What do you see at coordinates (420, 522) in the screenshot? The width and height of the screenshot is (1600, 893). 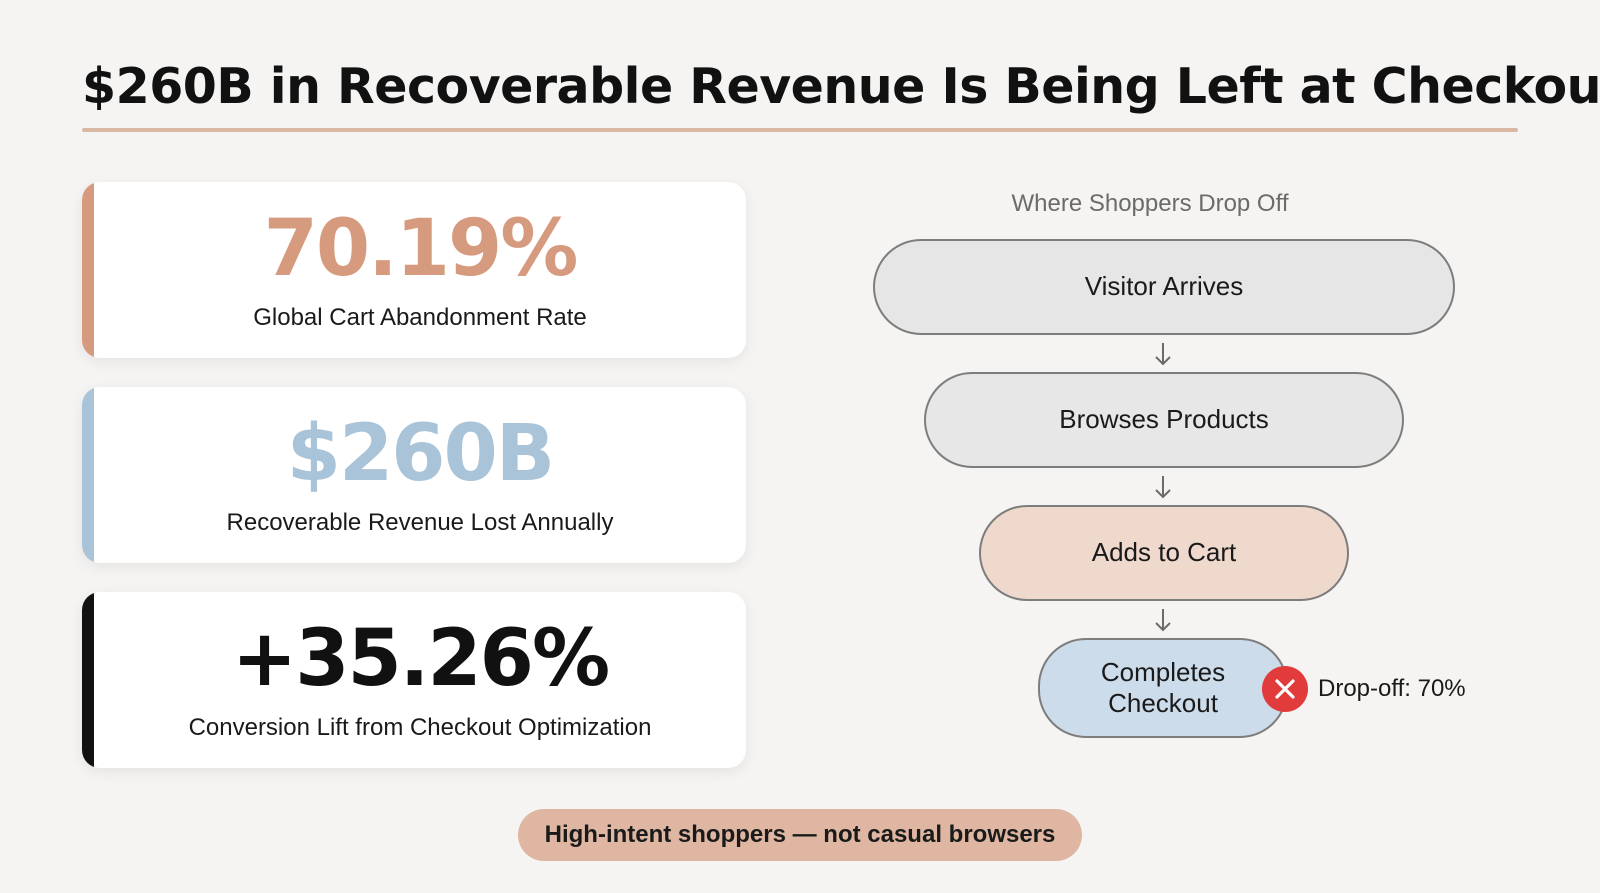 I see `stat-label: Recoverable Revenue Lost Annually` at bounding box center [420, 522].